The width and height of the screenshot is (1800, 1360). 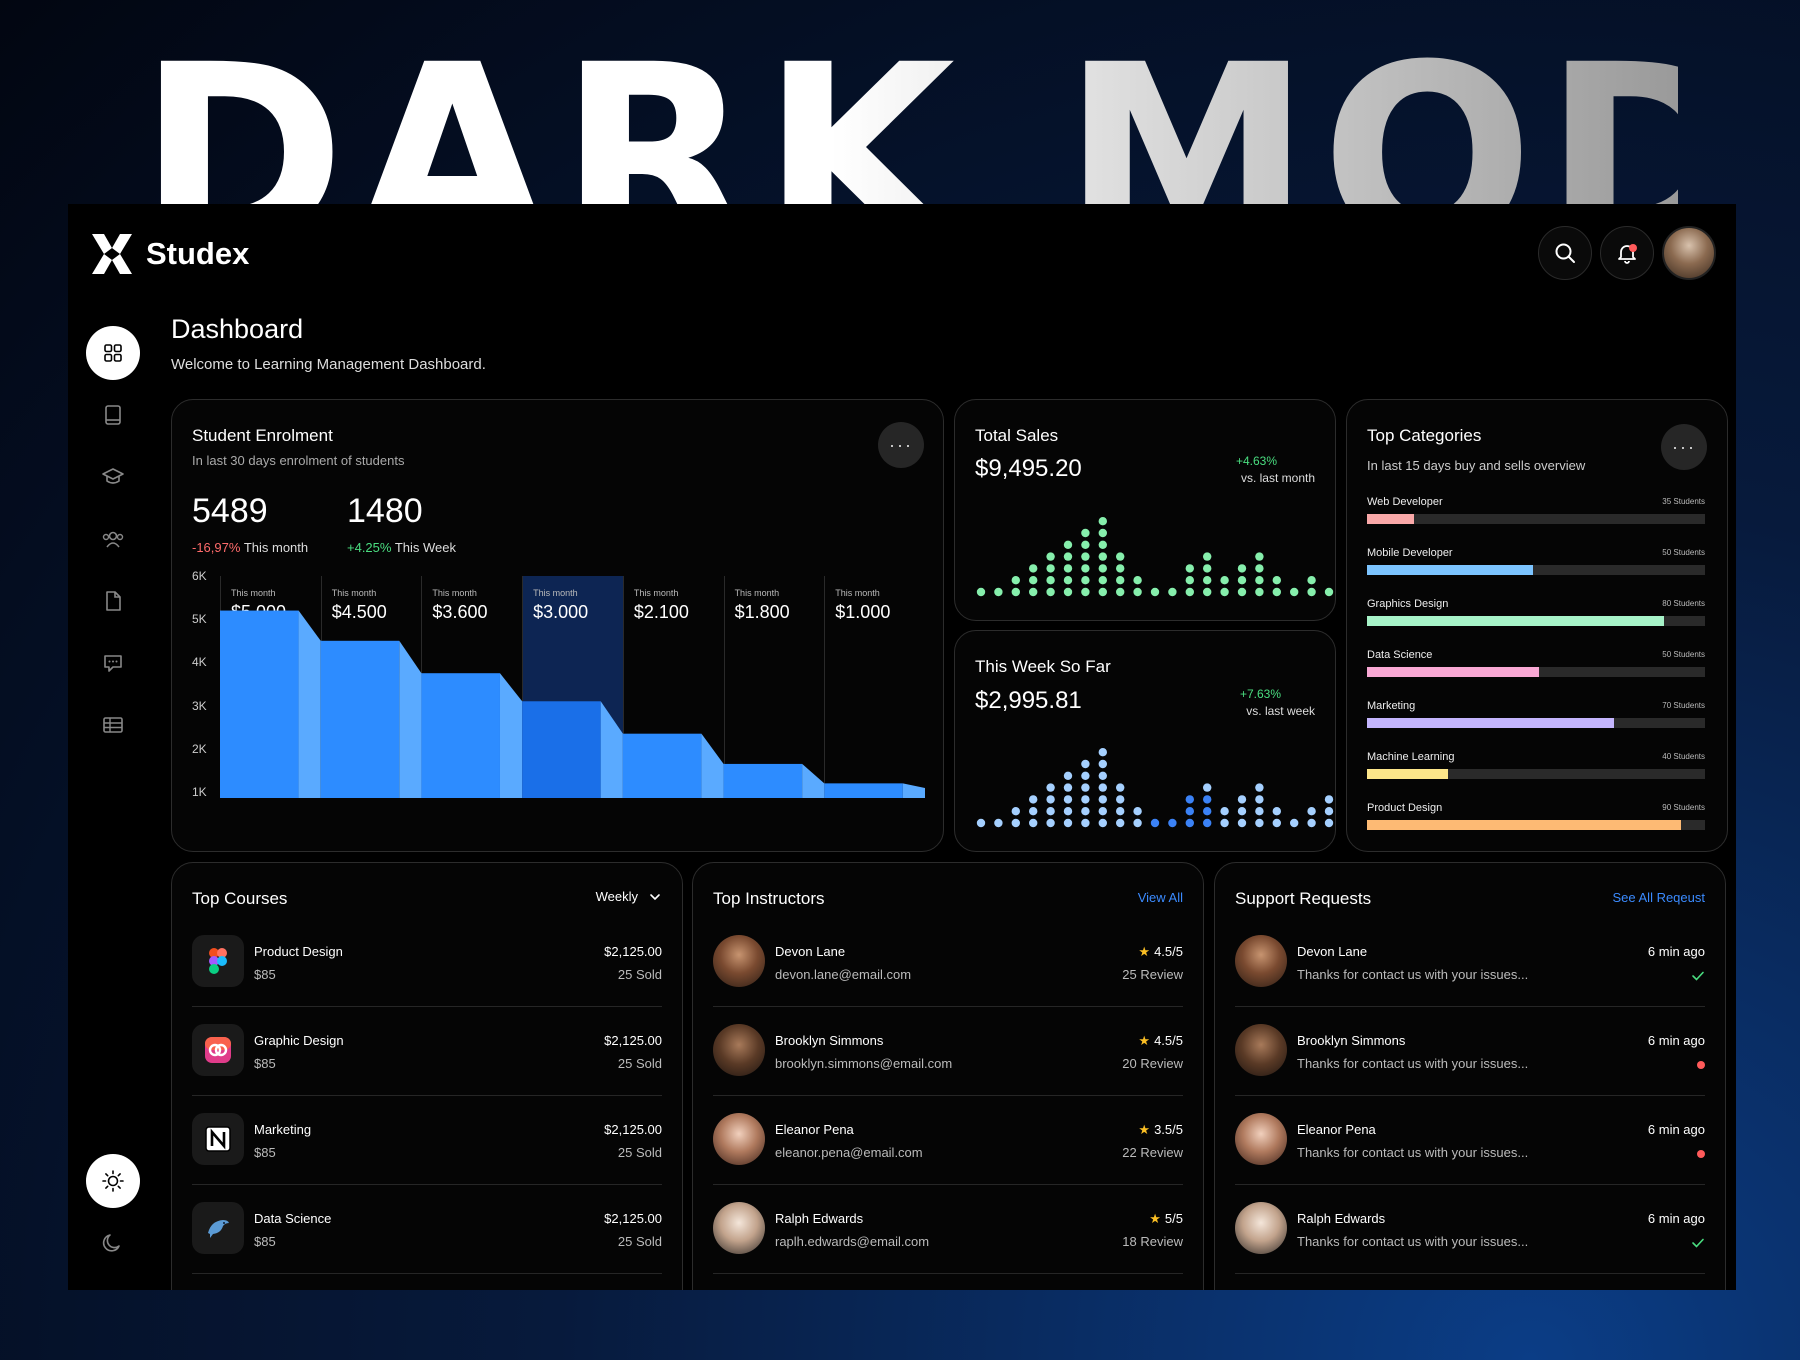 I want to click on check-icon, so click(x=1698, y=976).